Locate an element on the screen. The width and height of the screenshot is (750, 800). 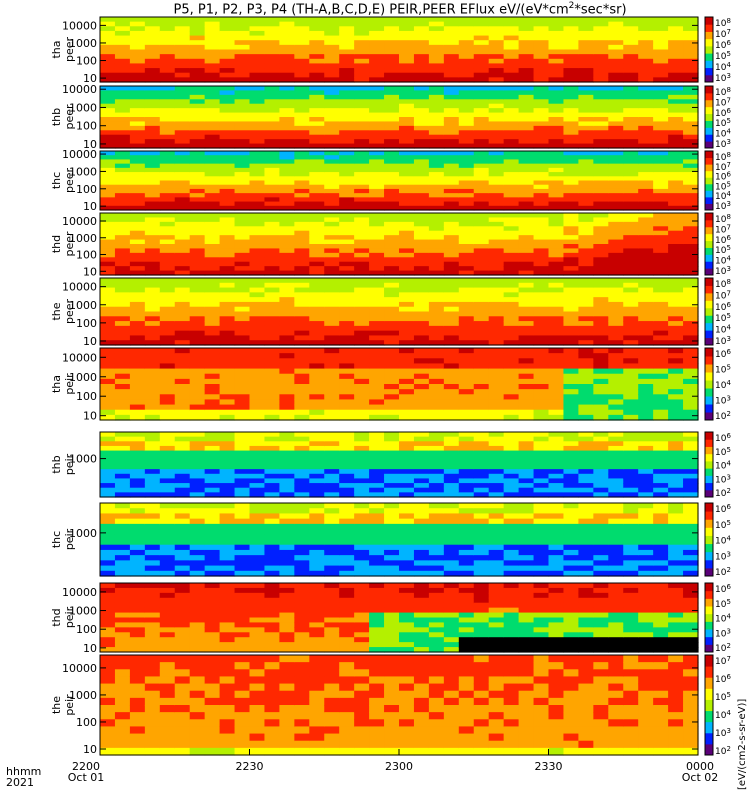
colorbar-frame is located at coordinates (709, 464).